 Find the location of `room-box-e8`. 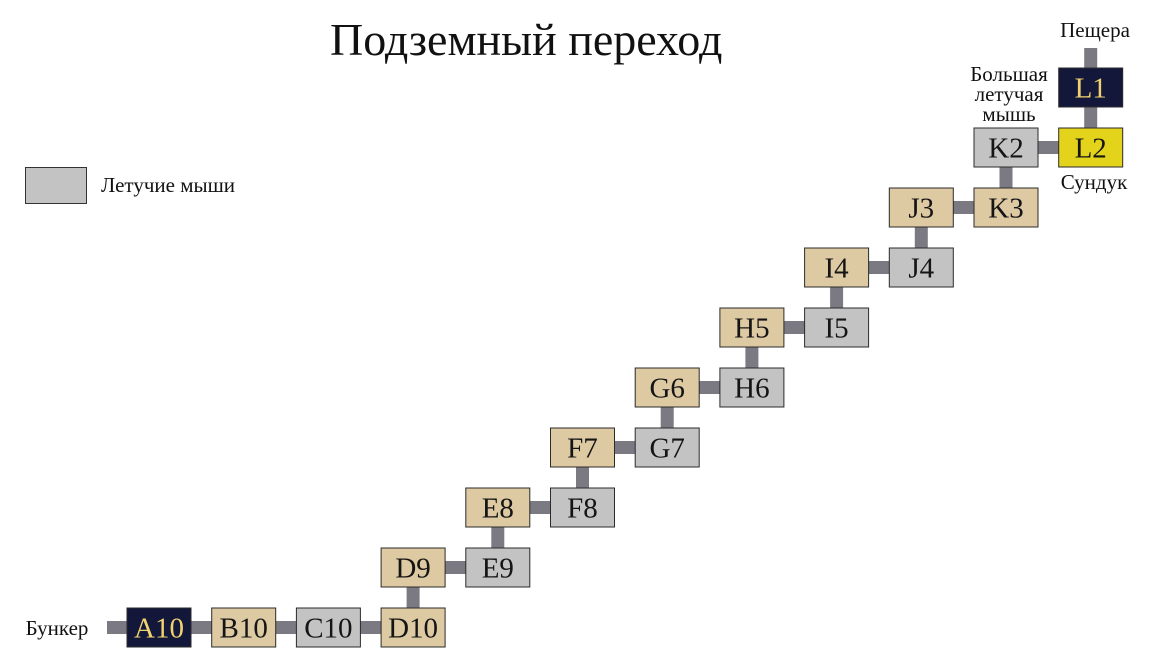

room-box-e8 is located at coordinates (498, 507).